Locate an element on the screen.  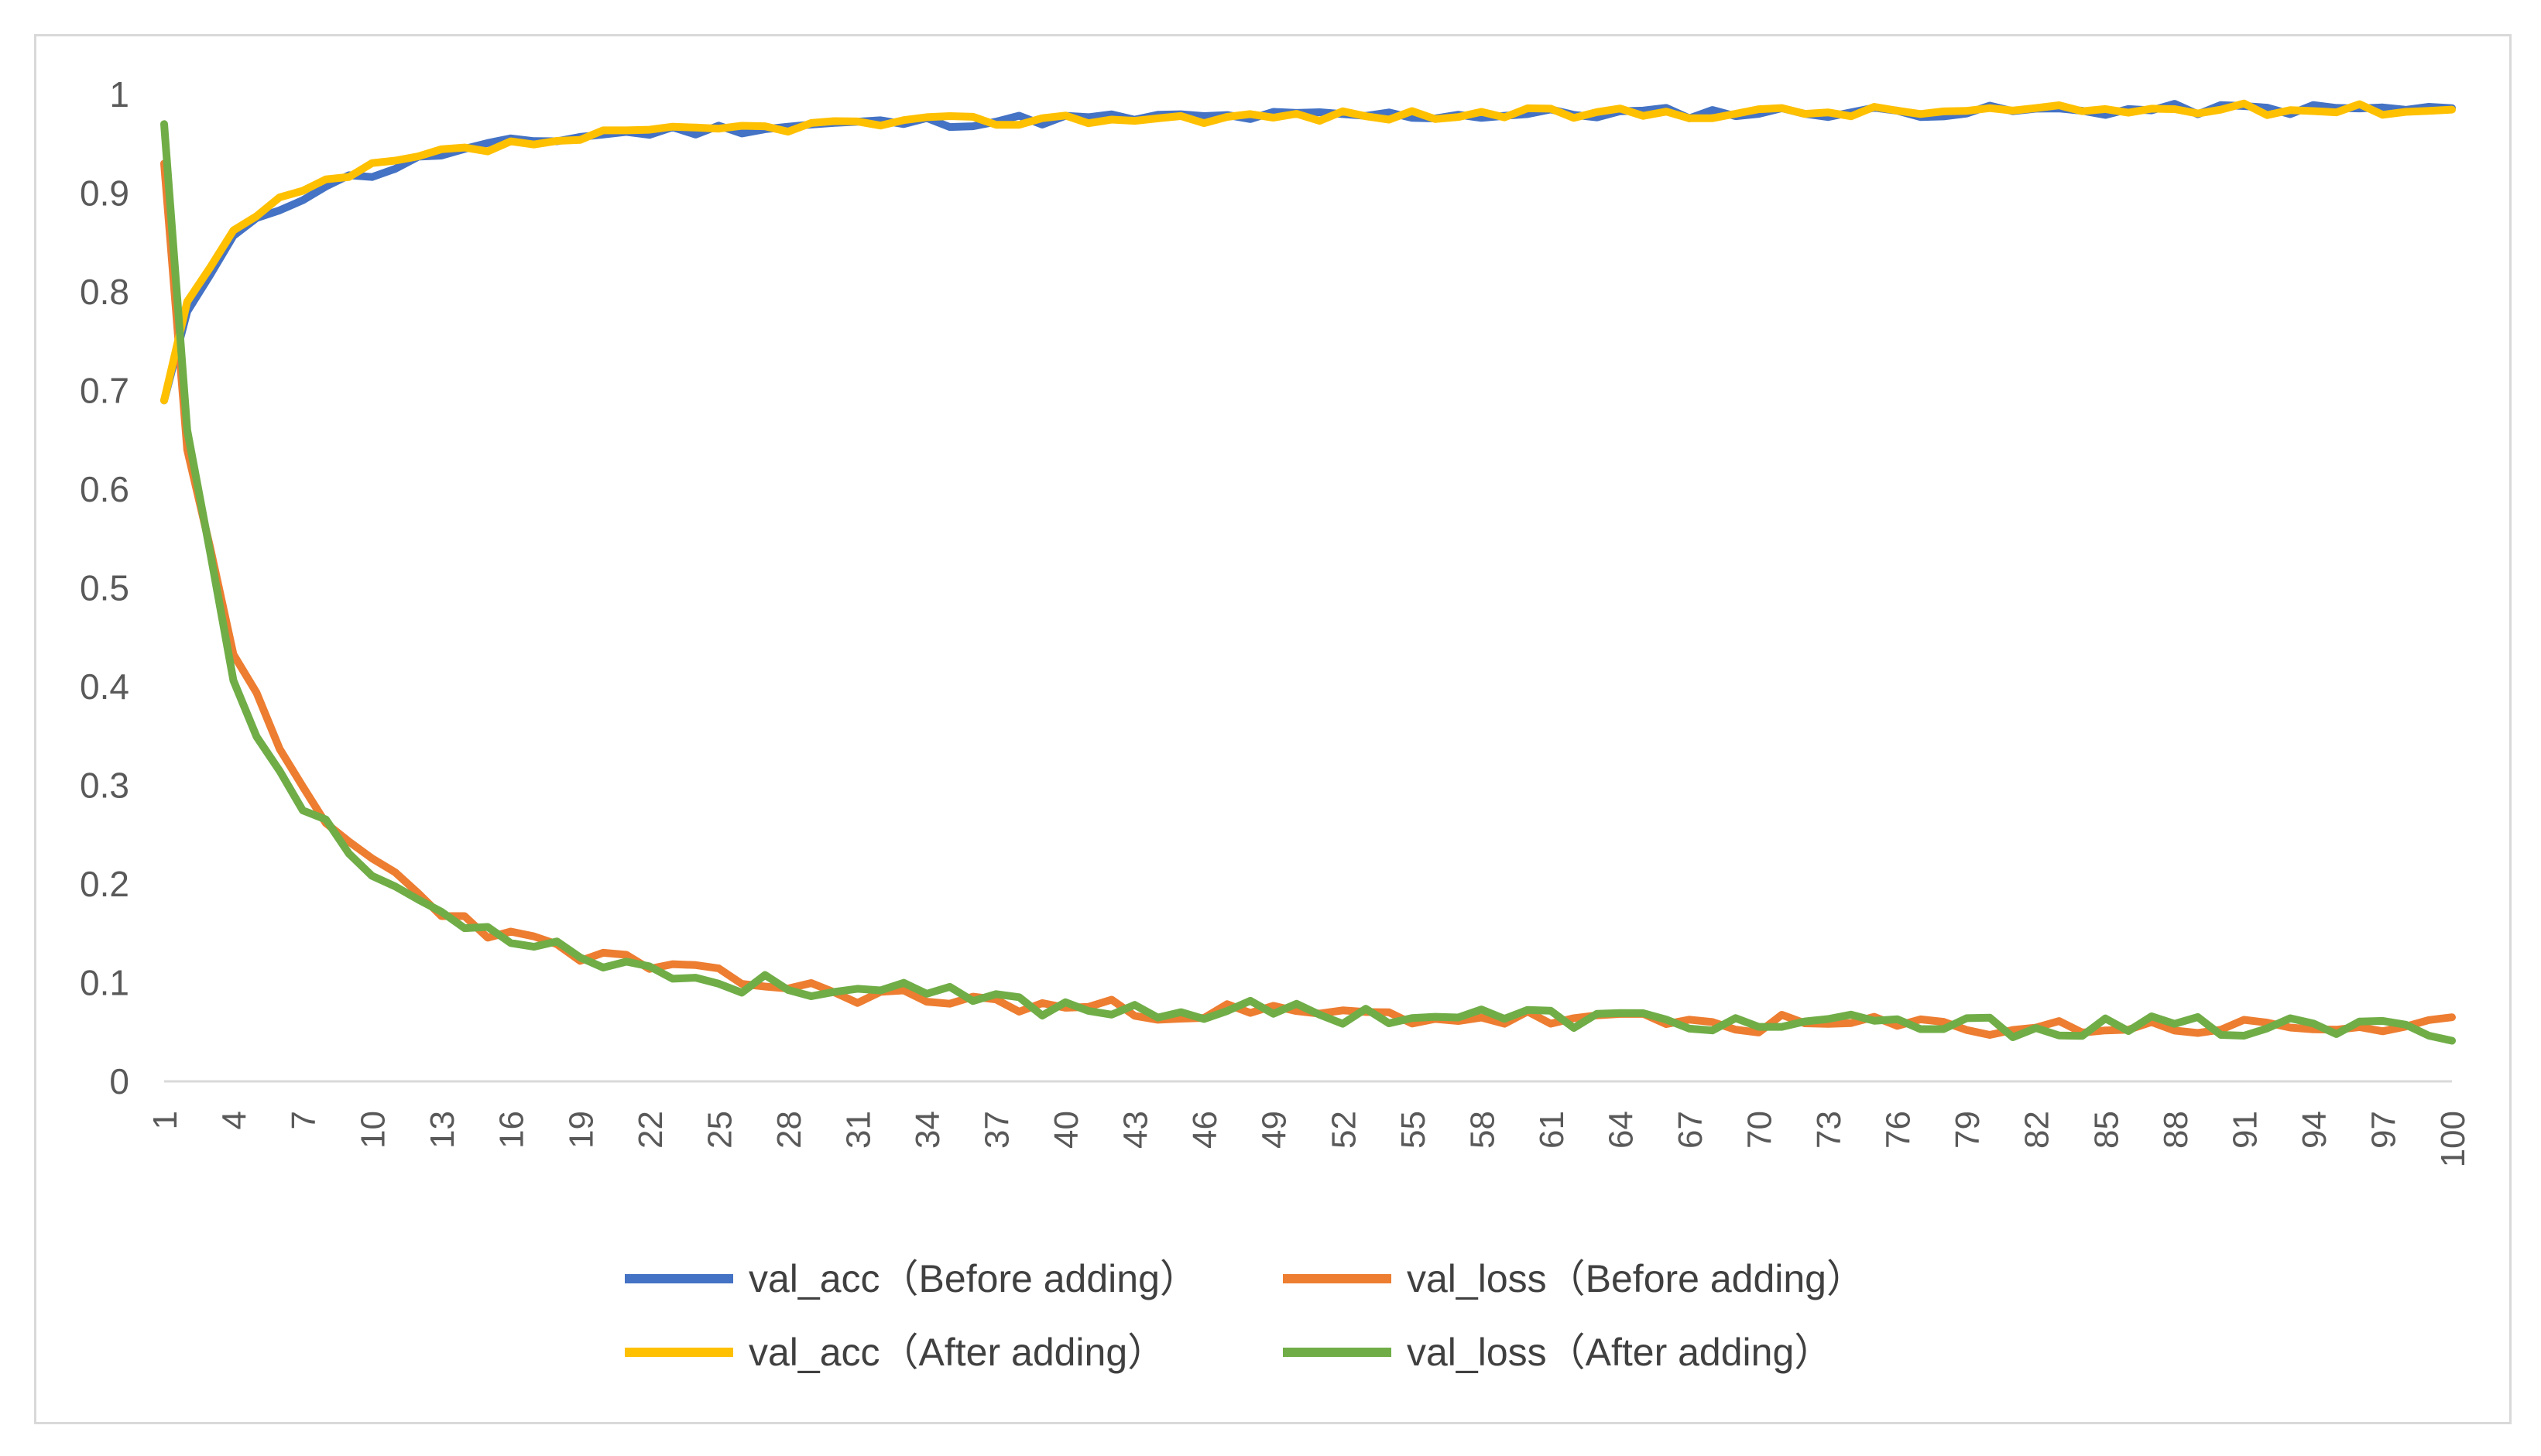
x-tick: 67 is located at coordinates (1690, 1130).